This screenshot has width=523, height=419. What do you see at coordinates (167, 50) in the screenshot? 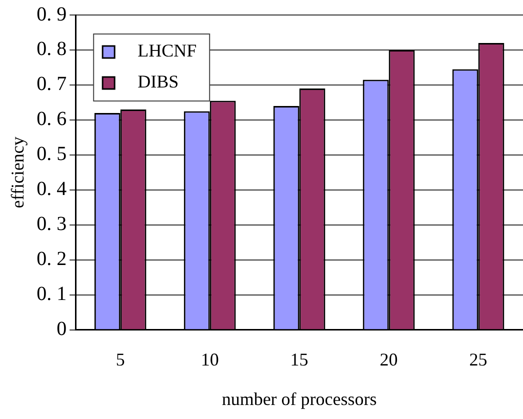
I see `legend-label: LHCNF` at bounding box center [167, 50].